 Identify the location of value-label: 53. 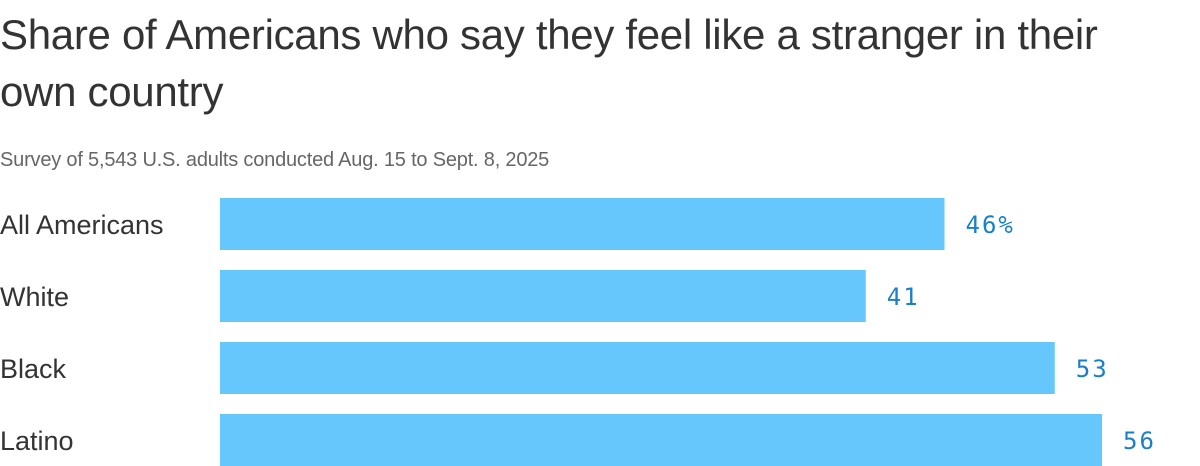
(1092, 369).